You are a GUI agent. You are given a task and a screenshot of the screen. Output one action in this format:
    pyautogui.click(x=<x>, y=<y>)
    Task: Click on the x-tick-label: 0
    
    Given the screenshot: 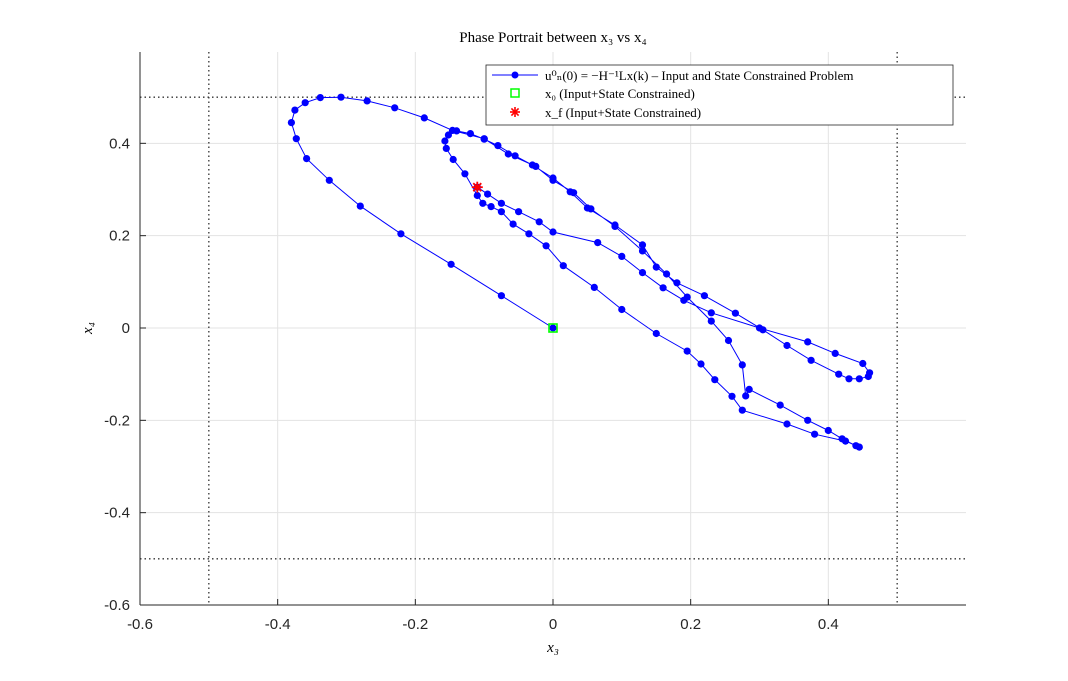 What is the action you would take?
    pyautogui.click(x=553, y=624)
    